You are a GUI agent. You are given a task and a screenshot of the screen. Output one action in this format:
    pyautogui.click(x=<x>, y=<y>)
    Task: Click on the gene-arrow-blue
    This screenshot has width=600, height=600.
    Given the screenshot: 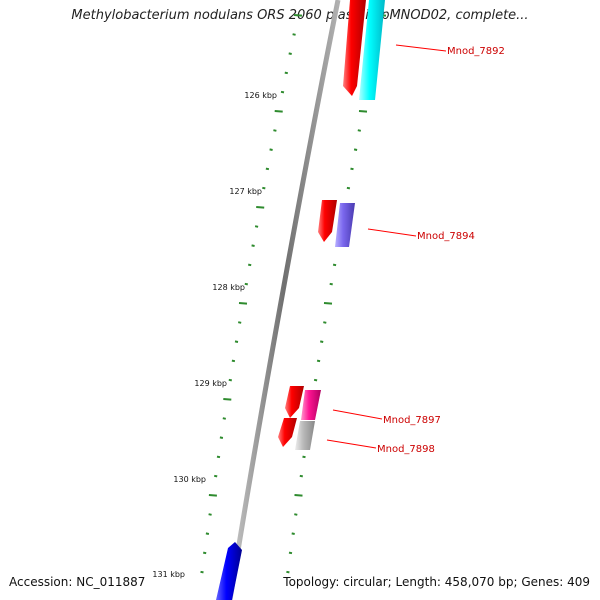 What is the action you would take?
    pyautogui.click(x=229, y=571)
    